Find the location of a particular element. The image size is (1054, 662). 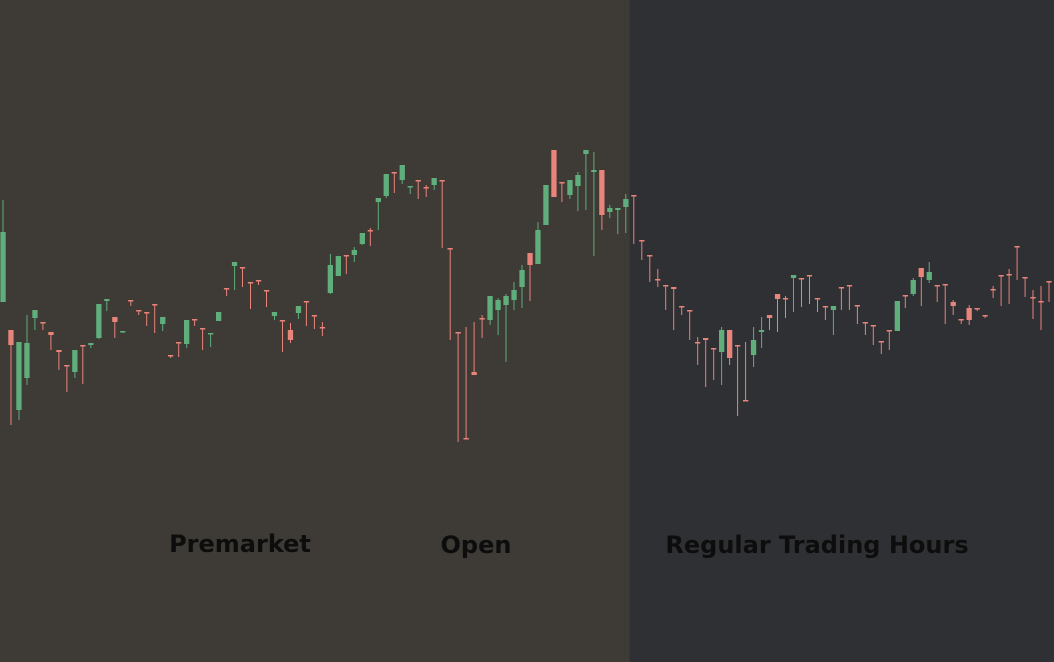

session-labels: Premarket Open Regular Trading Hours is located at coordinates (569, 544).